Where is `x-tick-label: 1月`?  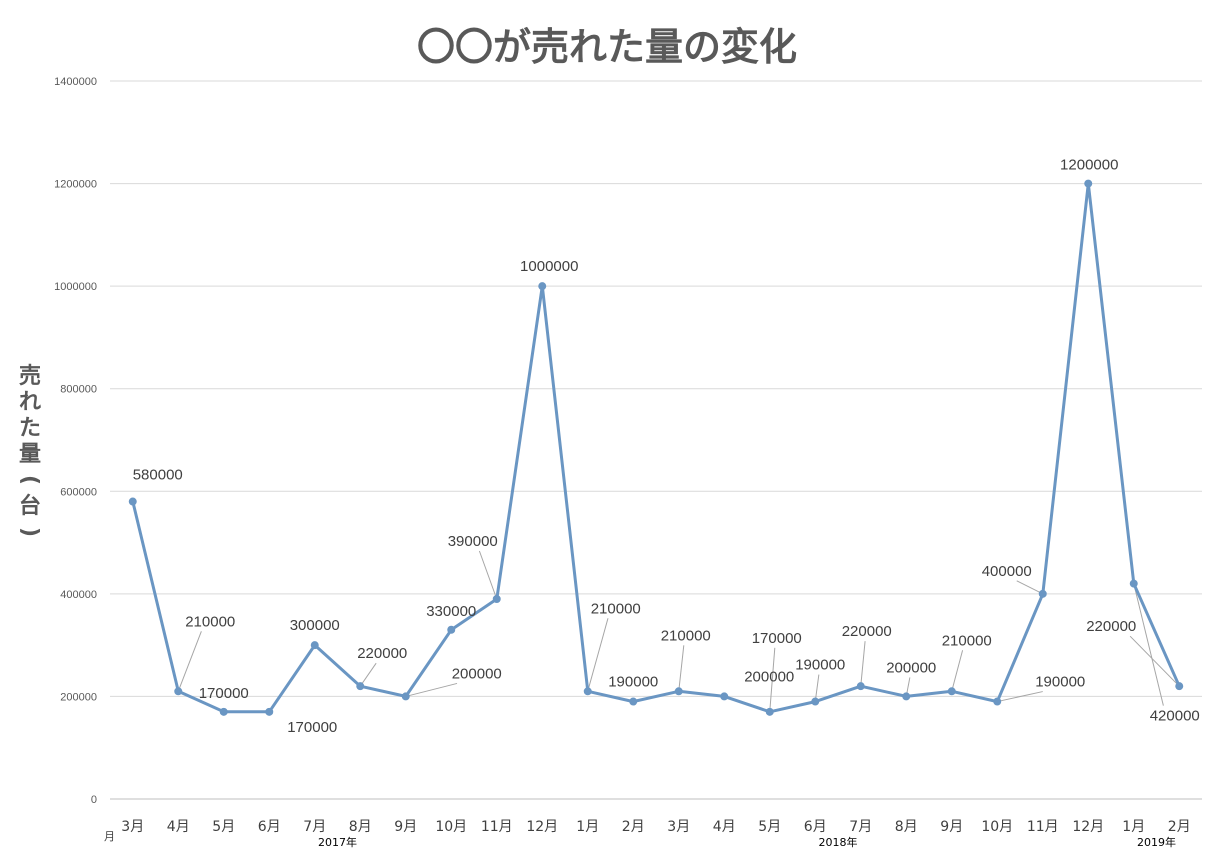
x-tick-label: 1月 is located at coordinates (1133, 827).